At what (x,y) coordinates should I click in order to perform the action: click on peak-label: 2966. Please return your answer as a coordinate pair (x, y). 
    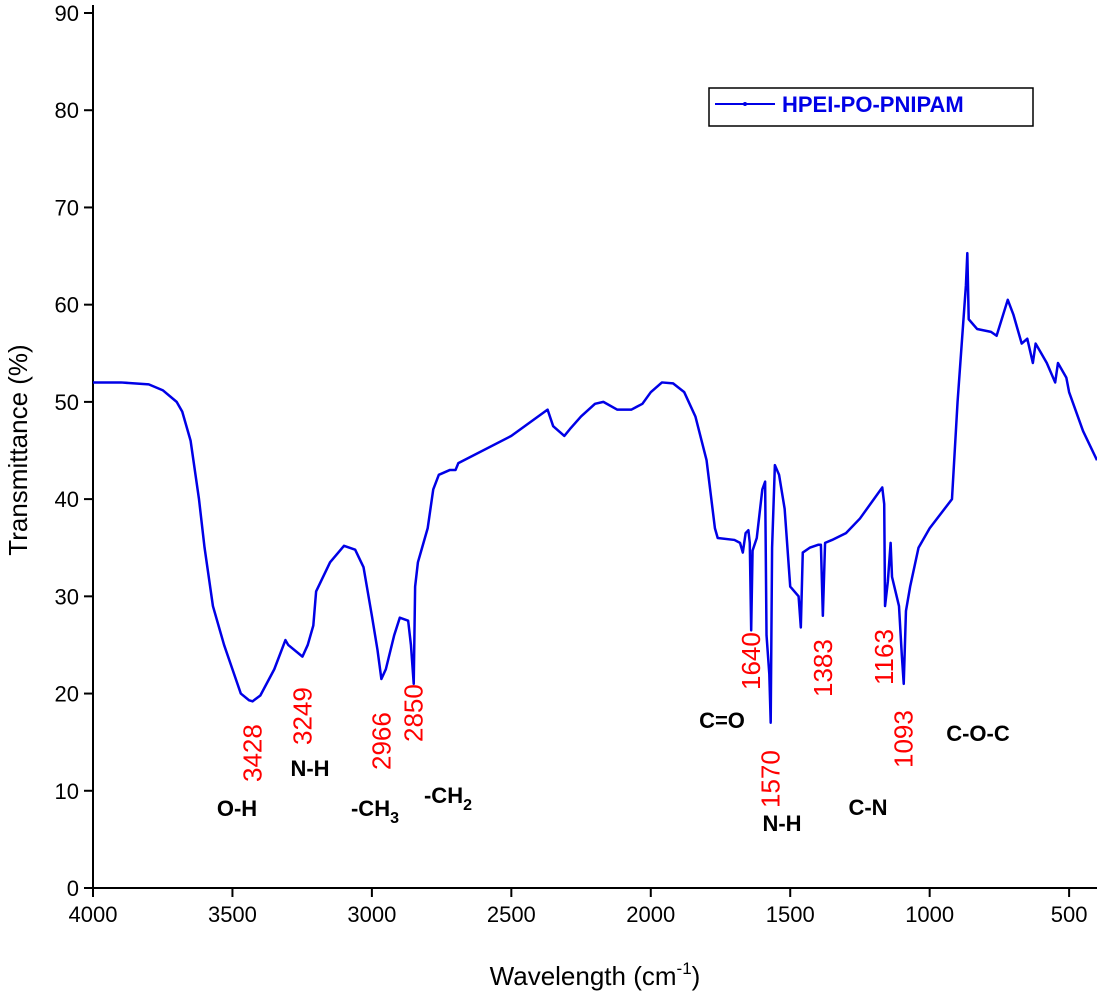
    Looking at the image, I should click on (381, 741).